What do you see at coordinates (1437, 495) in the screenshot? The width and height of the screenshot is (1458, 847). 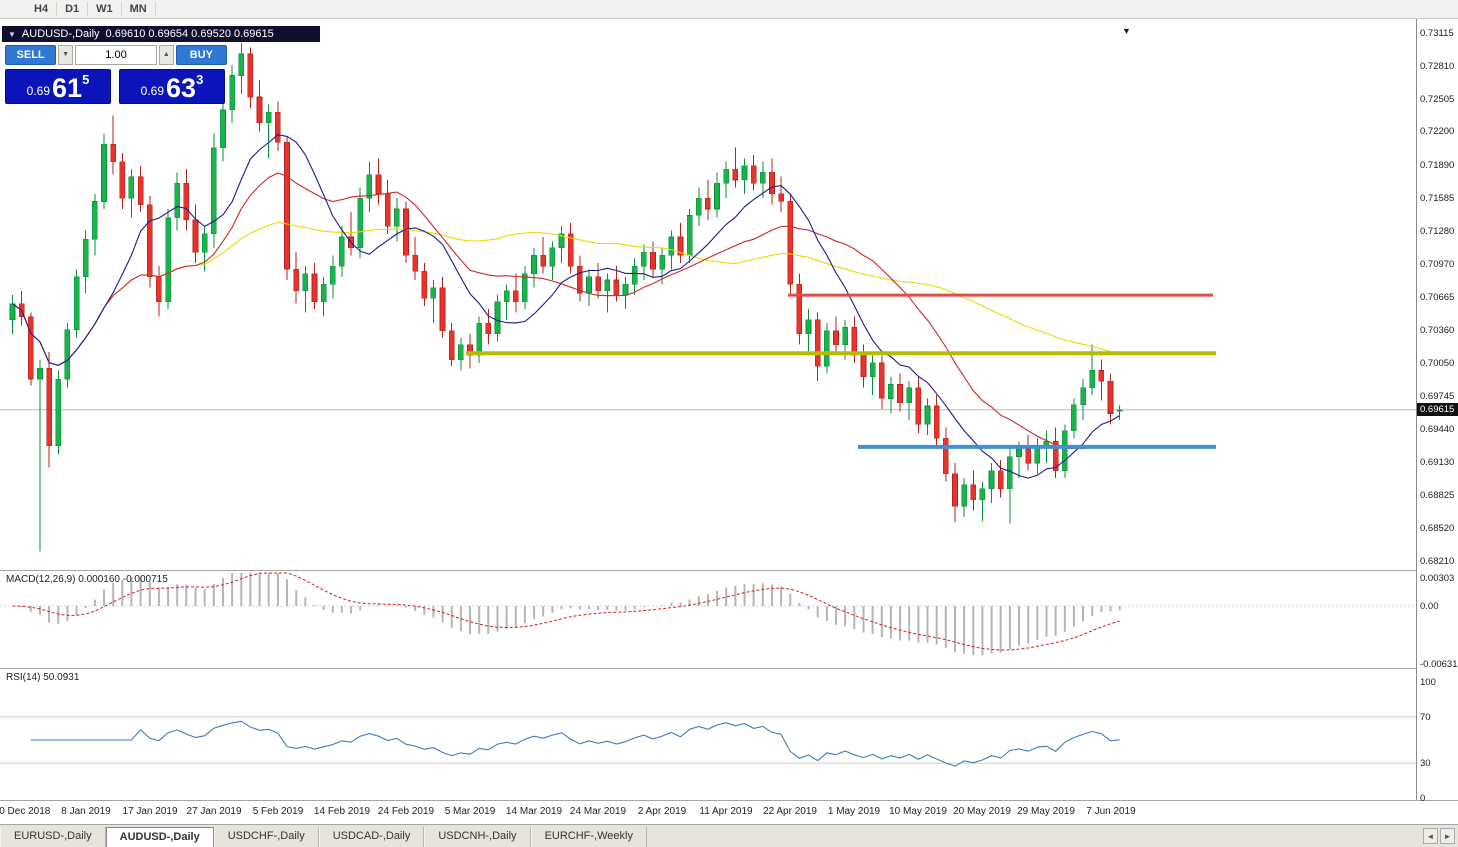 I see `price-tick: 0.68825` at bounding box center [1437, 495].